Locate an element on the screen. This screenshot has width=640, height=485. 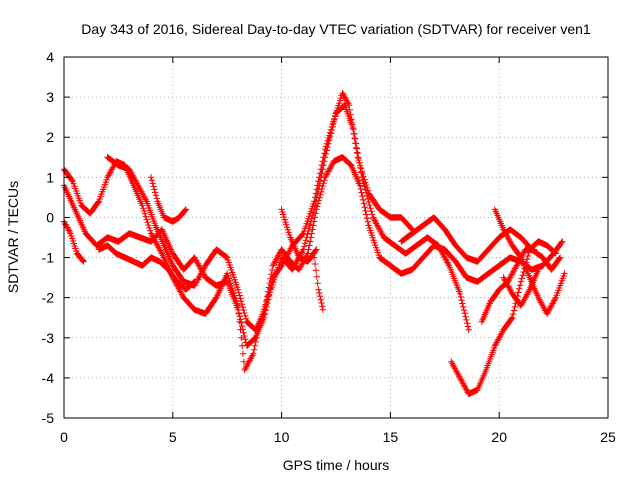
y-tick-label: -4 is located at coordinates (48, 378).